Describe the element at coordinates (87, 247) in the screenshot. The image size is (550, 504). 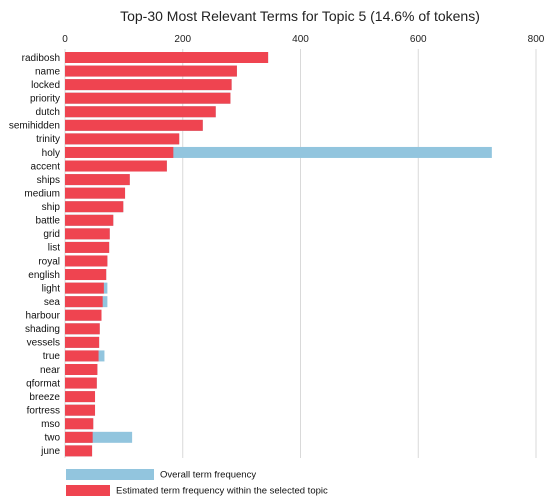
I see `bar-estimated-list` at that location.